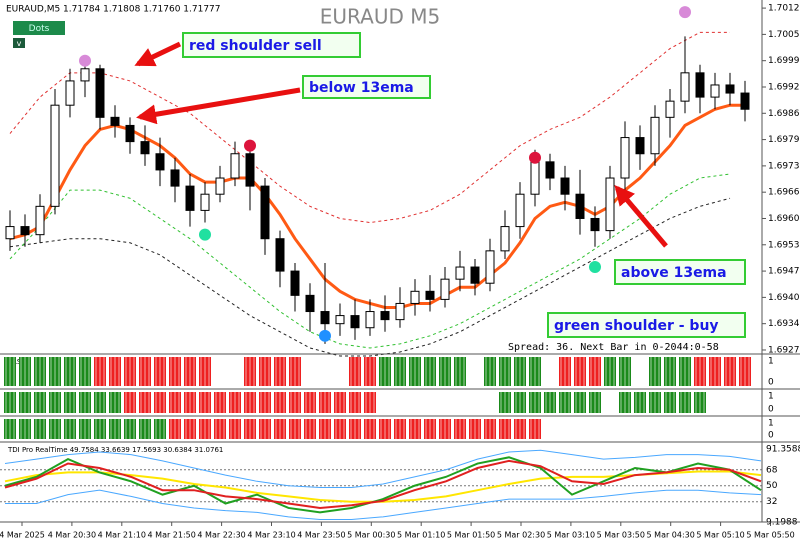  What do you see at coordinates (784, 9) in the screenshot?
I see `y-tick-label: 1.70120` at bounding box center [784, 9].